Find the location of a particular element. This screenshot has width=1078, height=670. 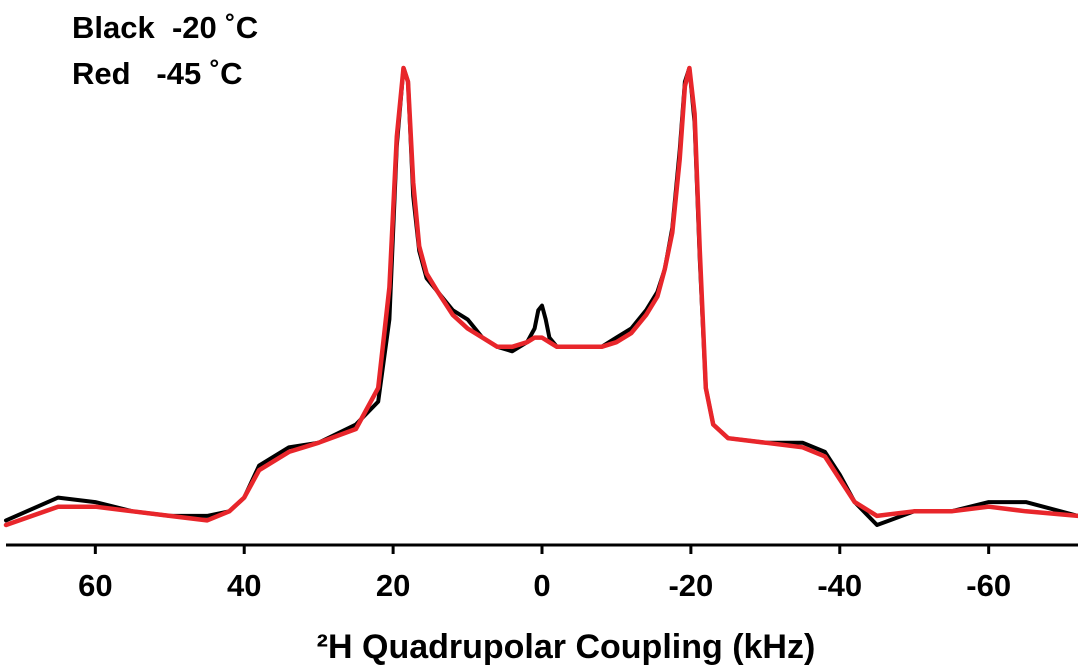

x-tick-label: -40 is located at coordinates (839, 585).